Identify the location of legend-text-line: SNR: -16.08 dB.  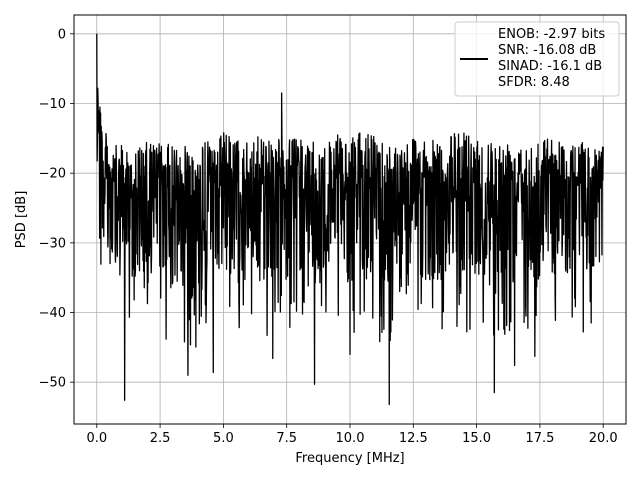
(547, 50).